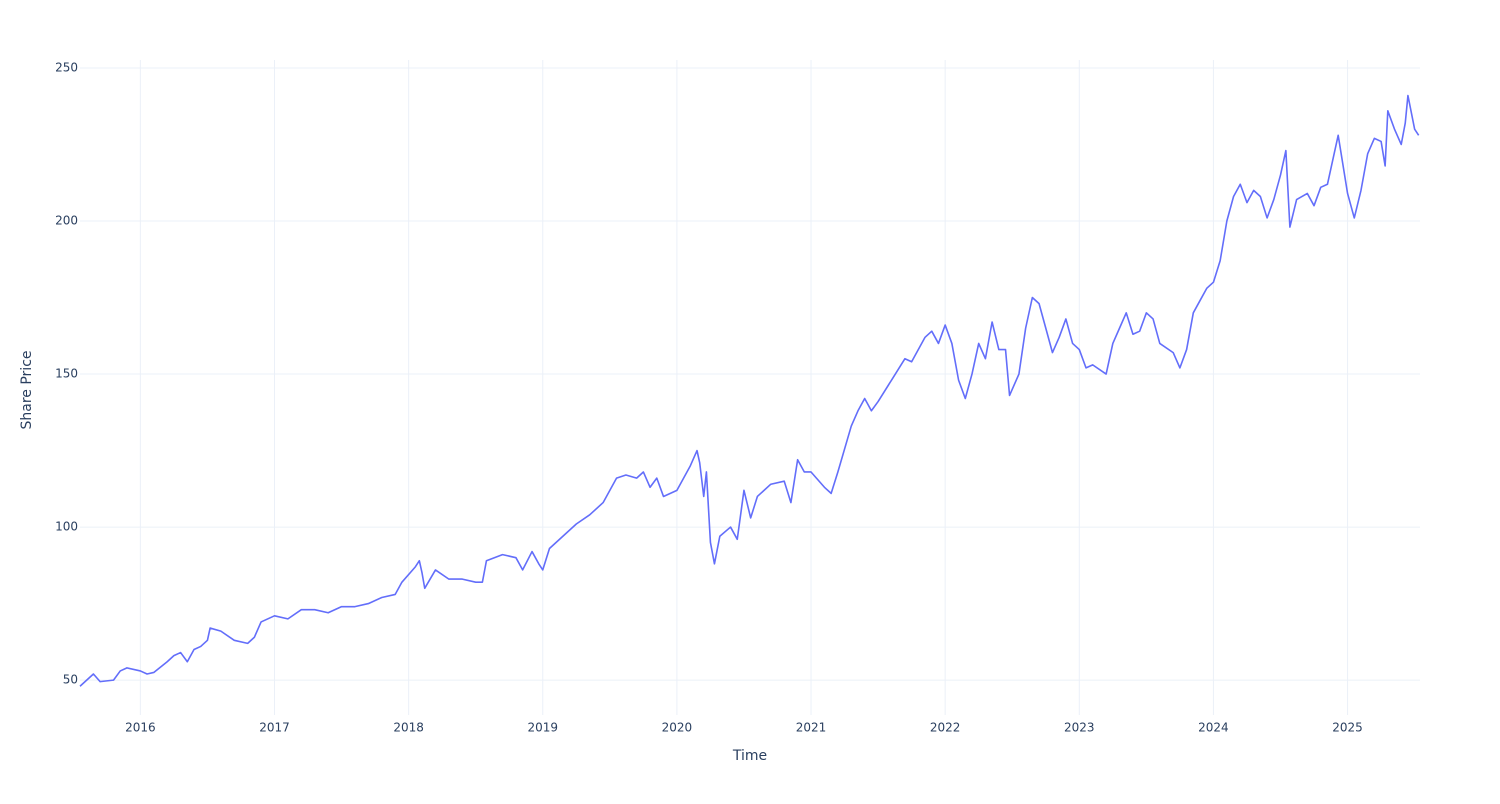  Describe the element at coordinates (945, 728) in the screenshot. I see `x-tick-label: 2022` at that location.